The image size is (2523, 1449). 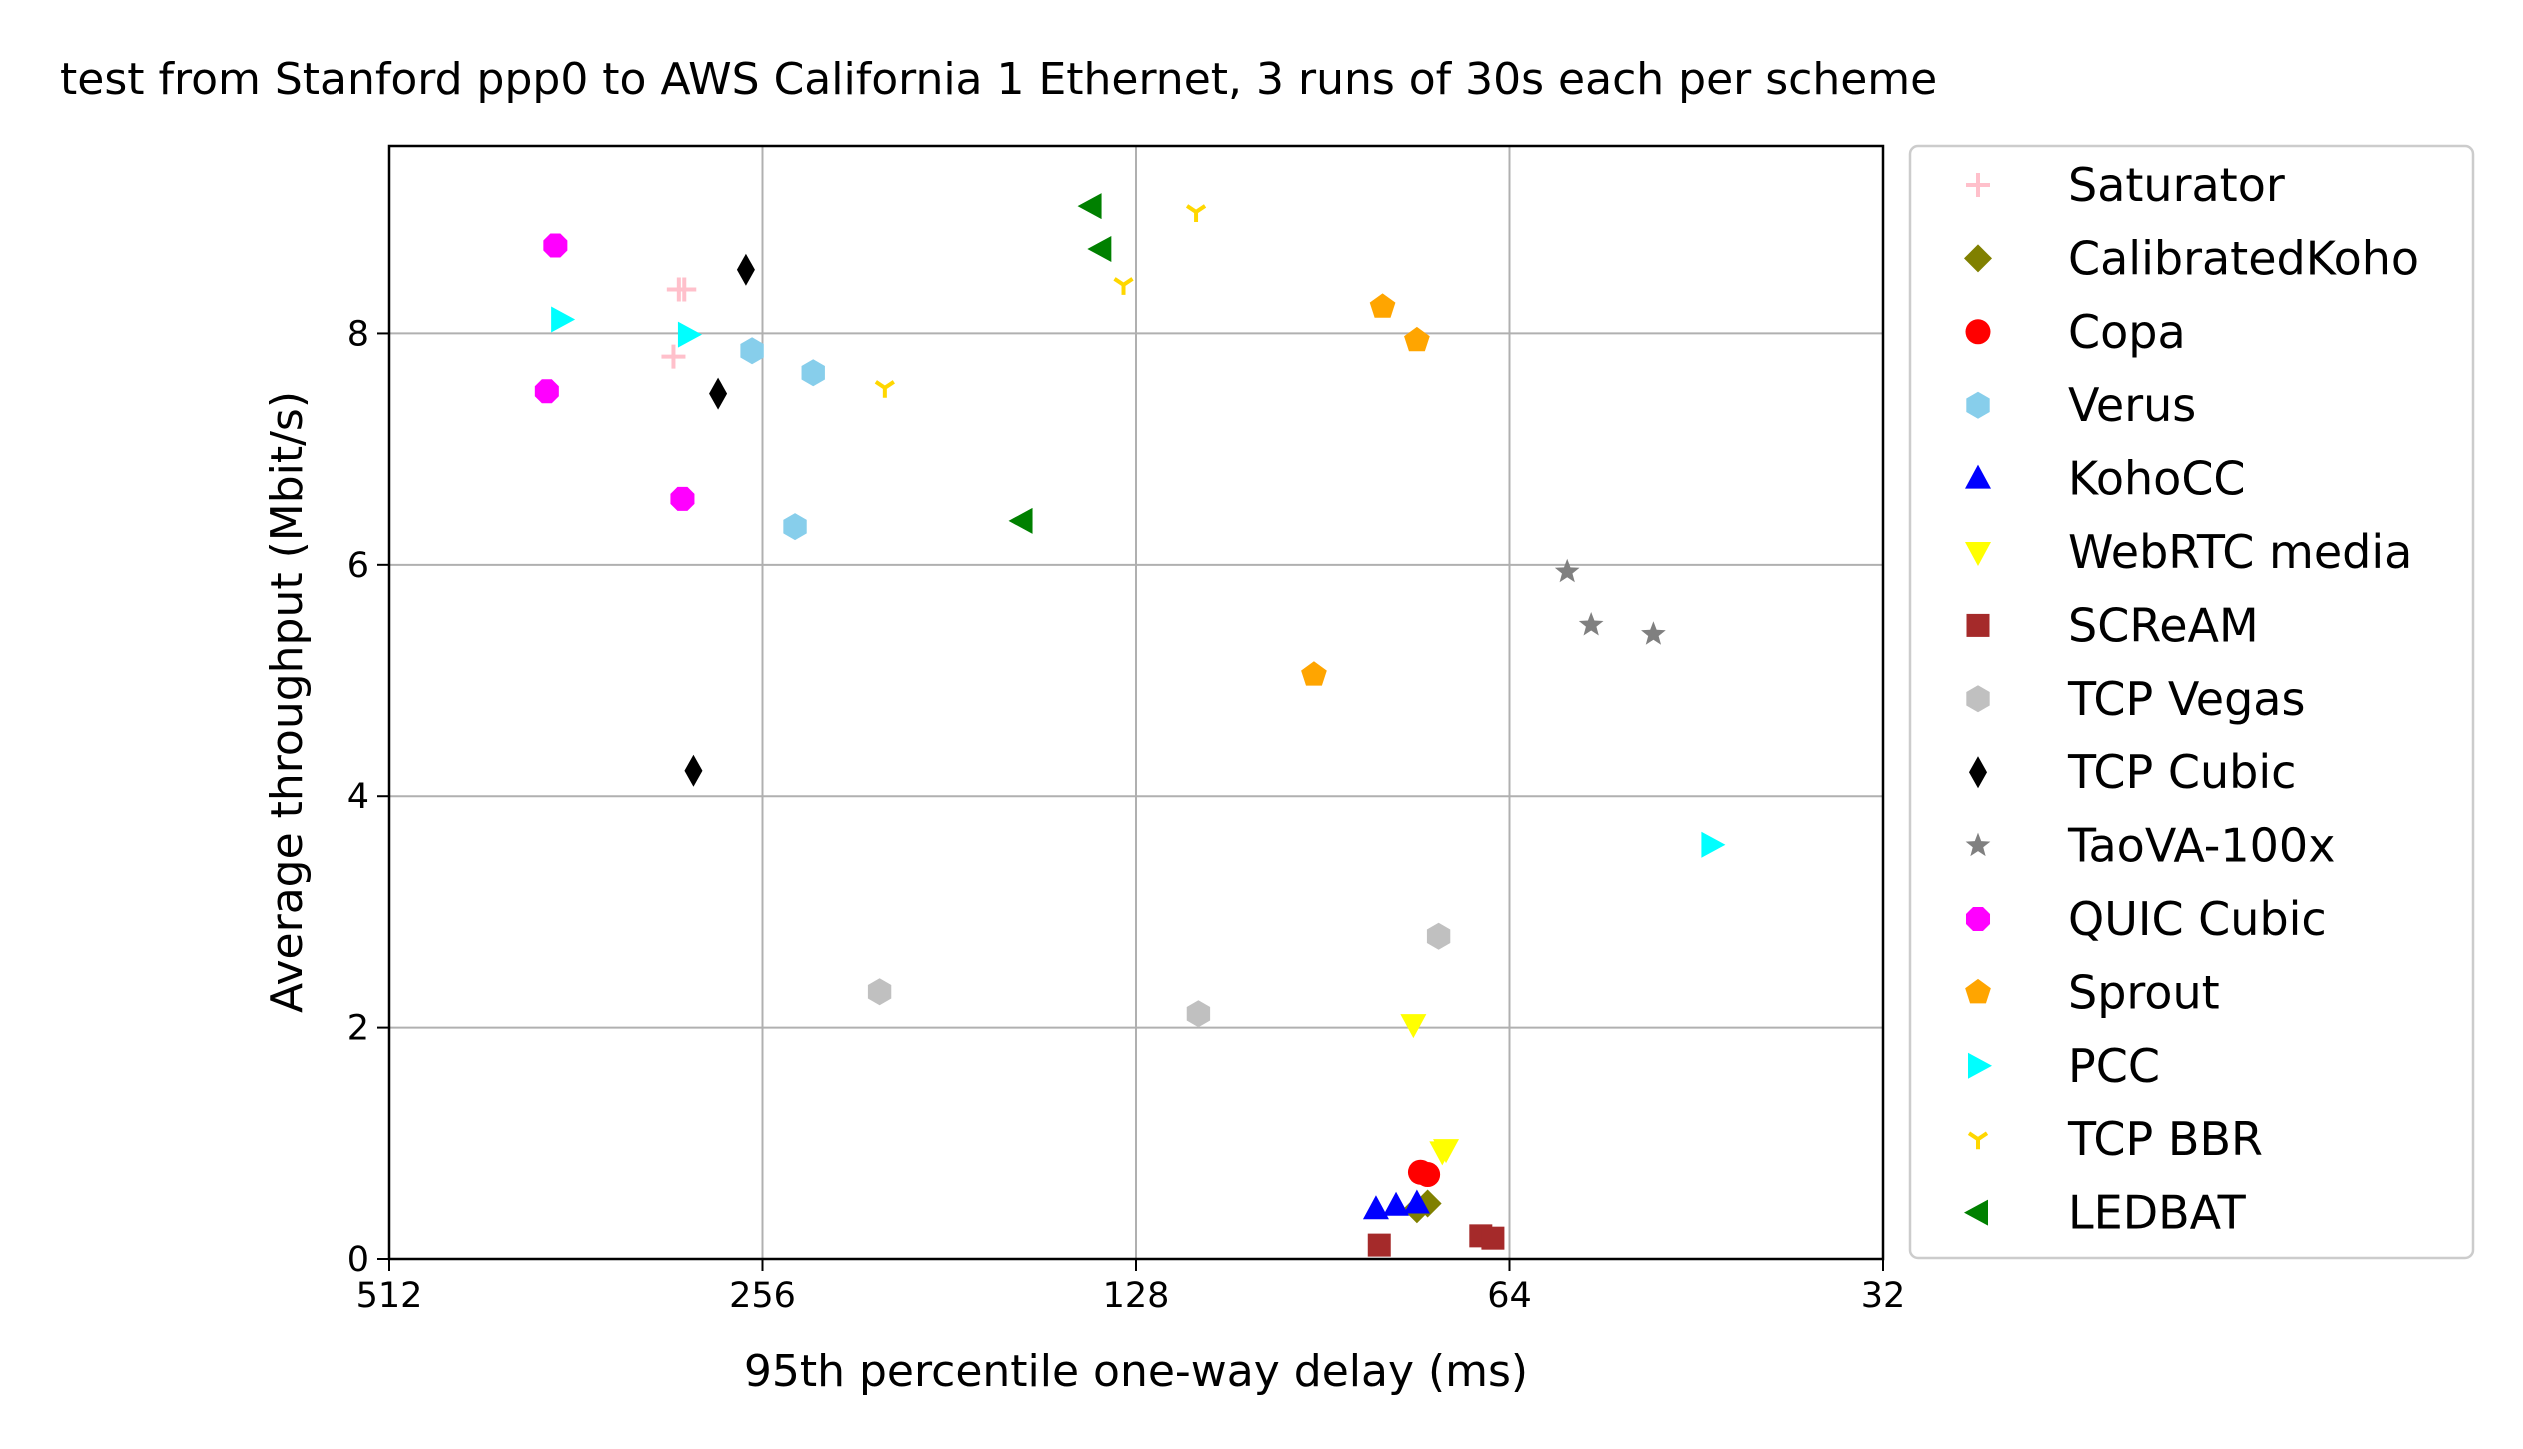 I want to click on x-axis-ticks: 512 256 128 64 32, so click(x=1131, y=1287).